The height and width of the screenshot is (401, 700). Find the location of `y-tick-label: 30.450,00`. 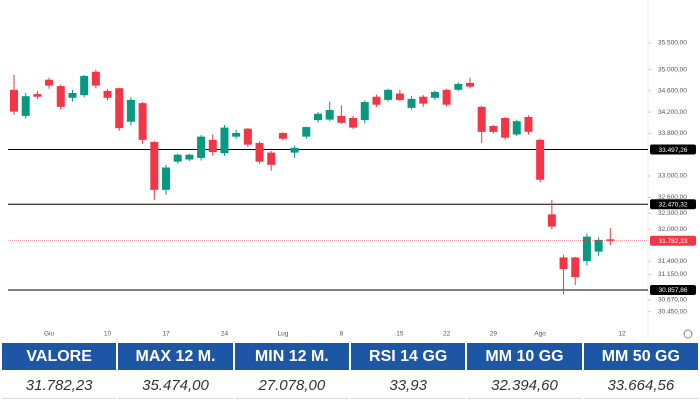

y-tick-label: 30.450,00 is located at coordinates (672, 311).